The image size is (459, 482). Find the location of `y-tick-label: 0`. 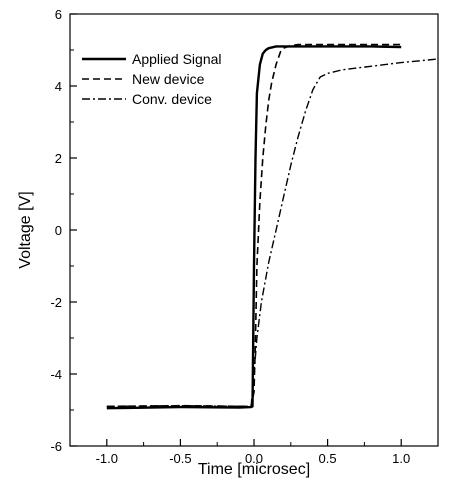

y-tick-label: 0 is located at coordinates (58, 230).